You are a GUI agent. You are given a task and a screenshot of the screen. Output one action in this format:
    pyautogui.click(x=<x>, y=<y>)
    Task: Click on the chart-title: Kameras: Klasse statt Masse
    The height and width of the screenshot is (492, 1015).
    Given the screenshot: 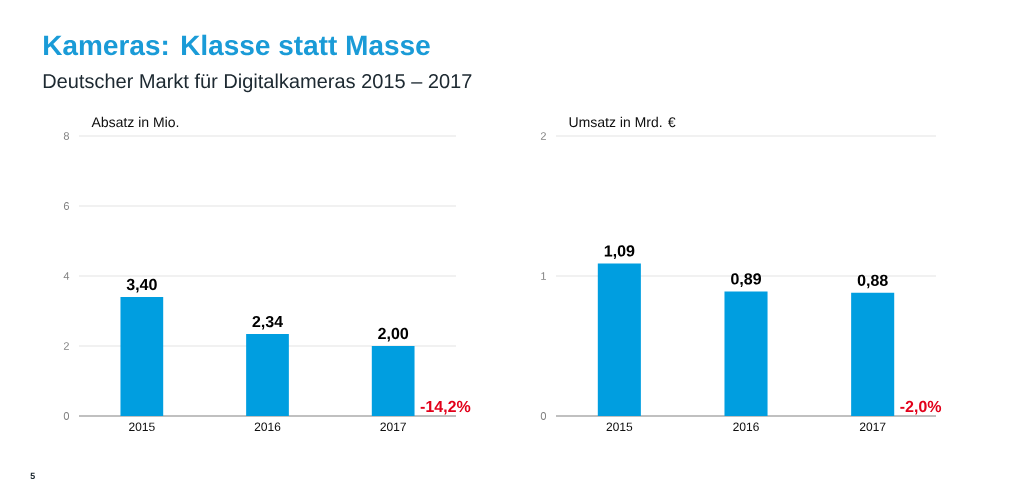 What is the action you would take?
    pyautogui.click(x=237, y=45)
    